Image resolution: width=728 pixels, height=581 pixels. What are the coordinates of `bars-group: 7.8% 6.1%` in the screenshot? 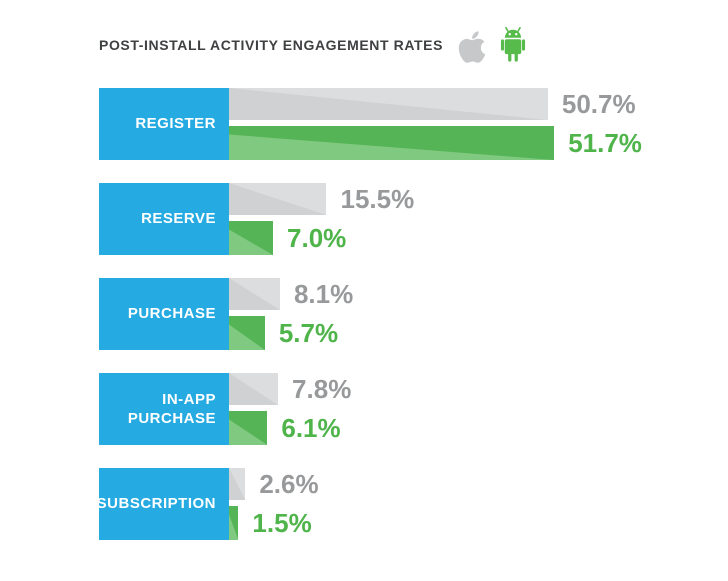 It's located at (290, 409).